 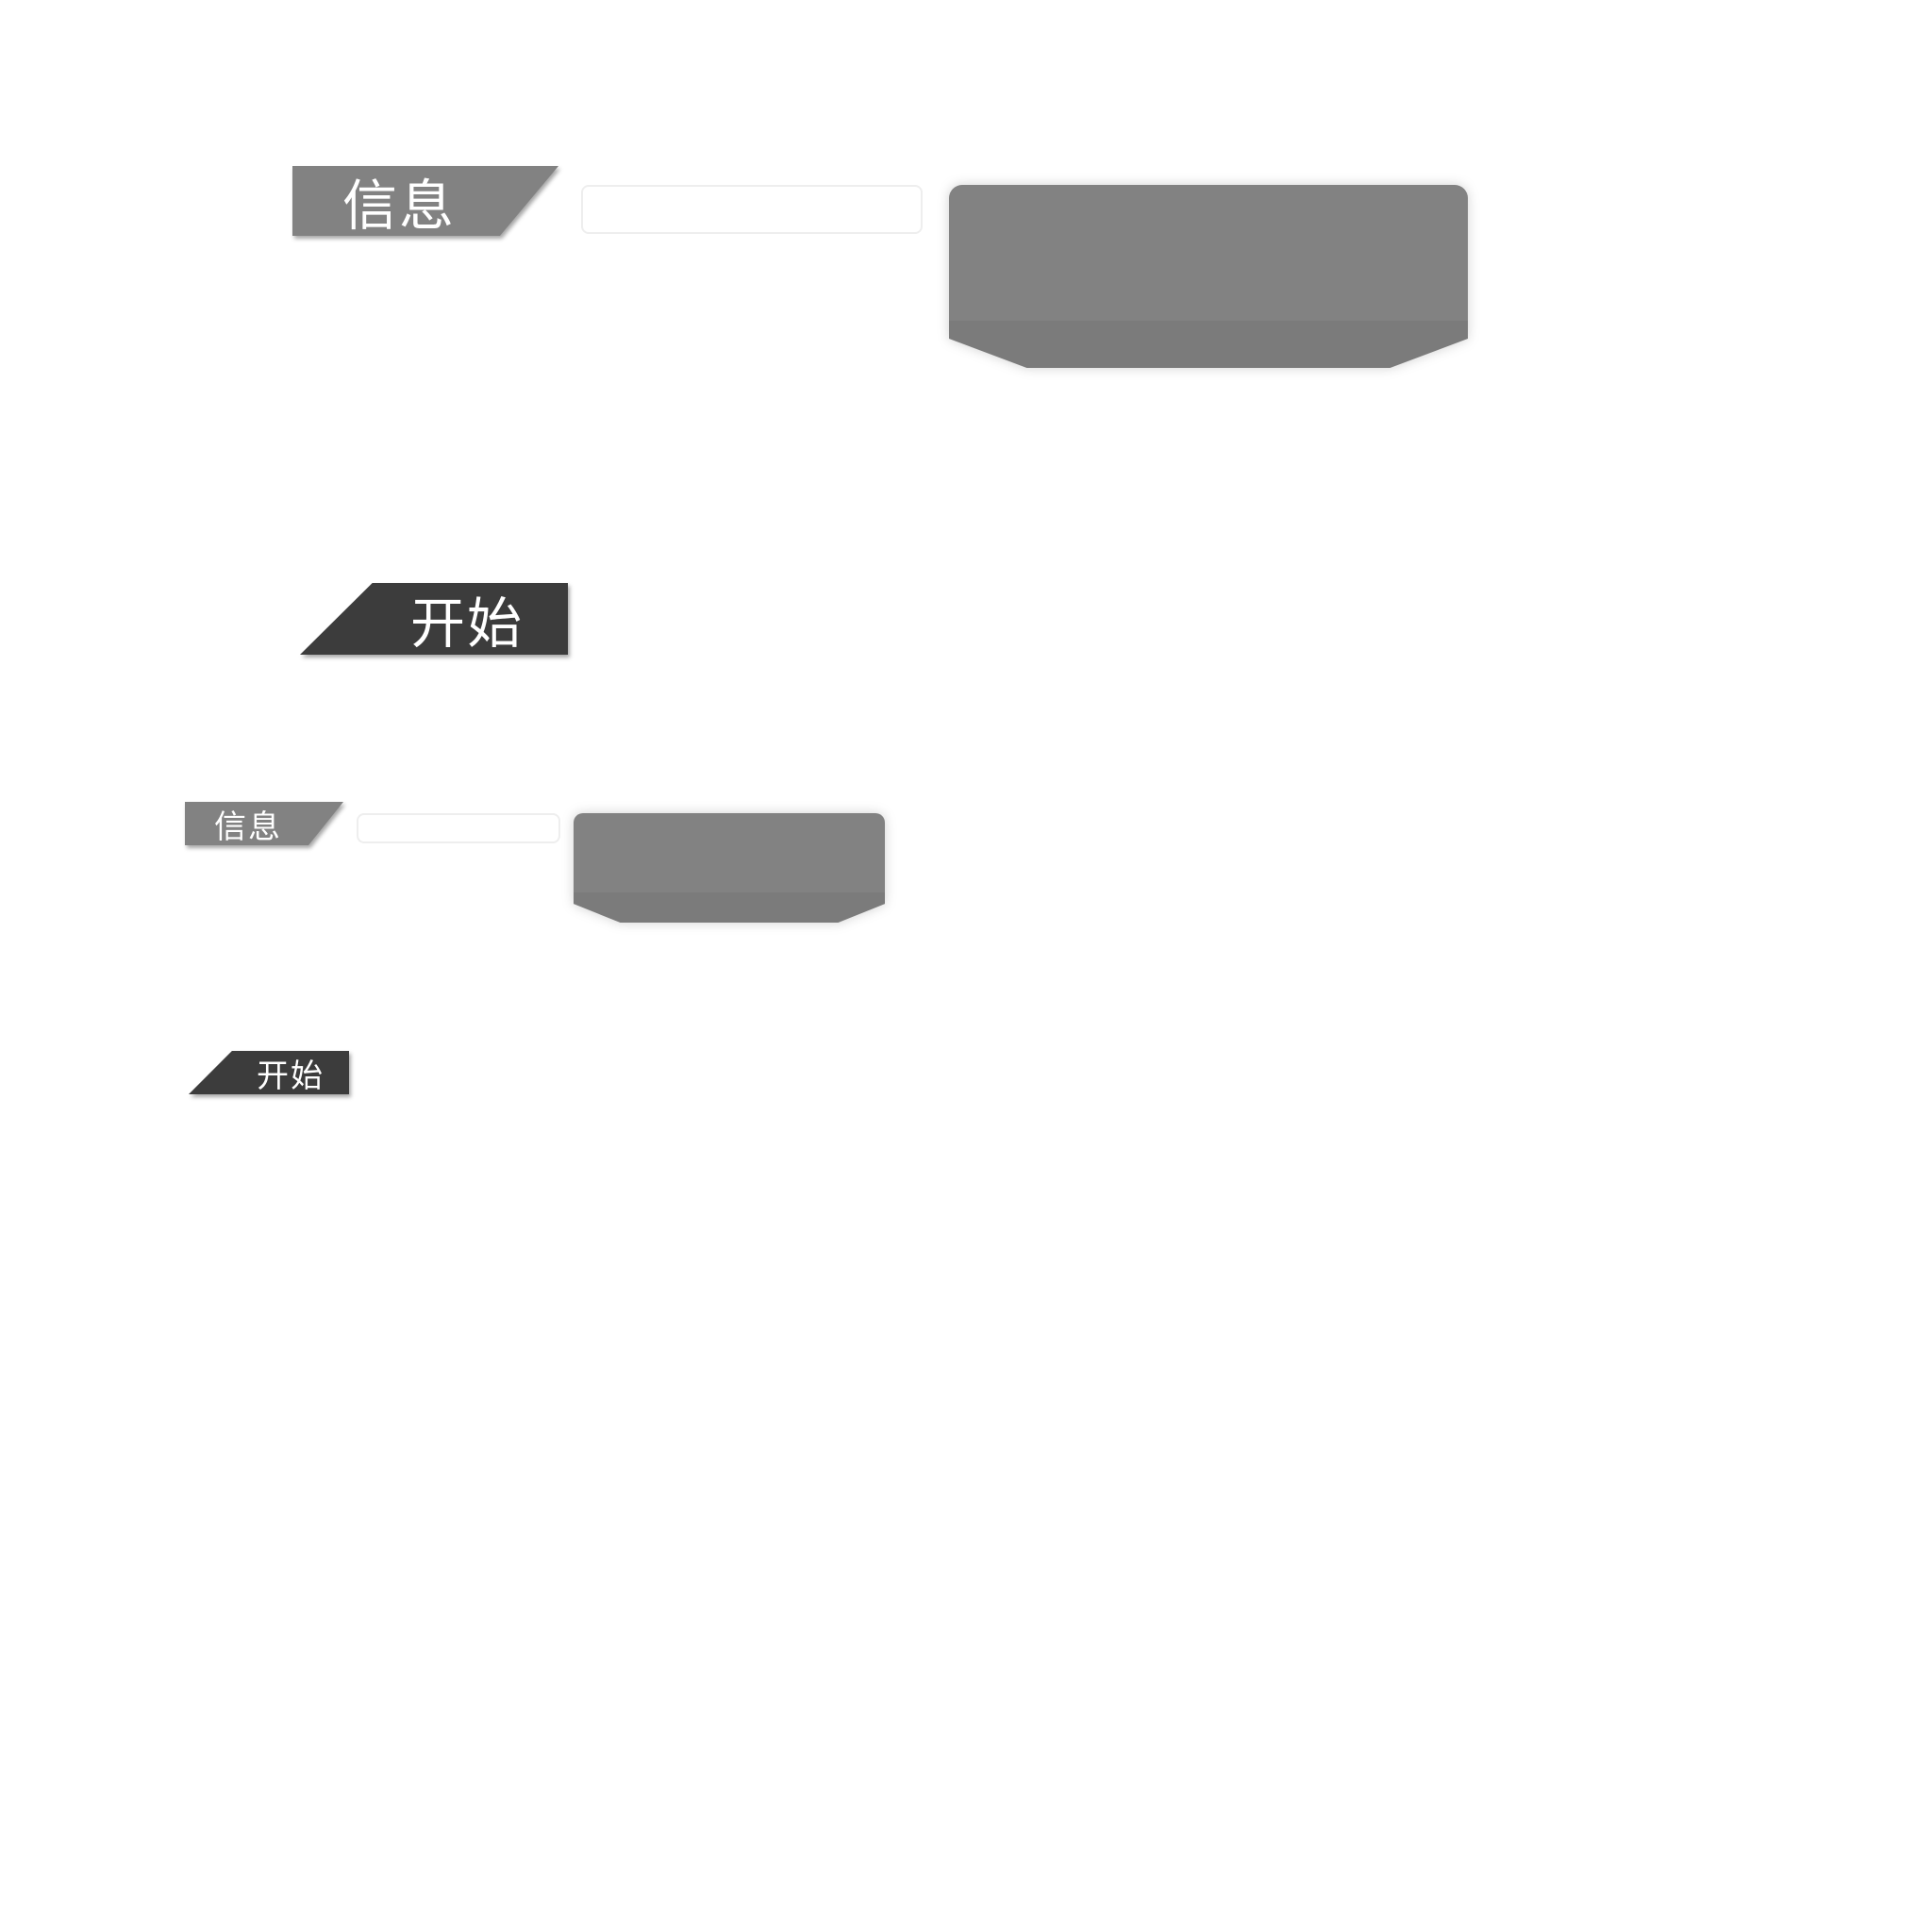 I want to click on panel-small, so click(x=730, y=868).